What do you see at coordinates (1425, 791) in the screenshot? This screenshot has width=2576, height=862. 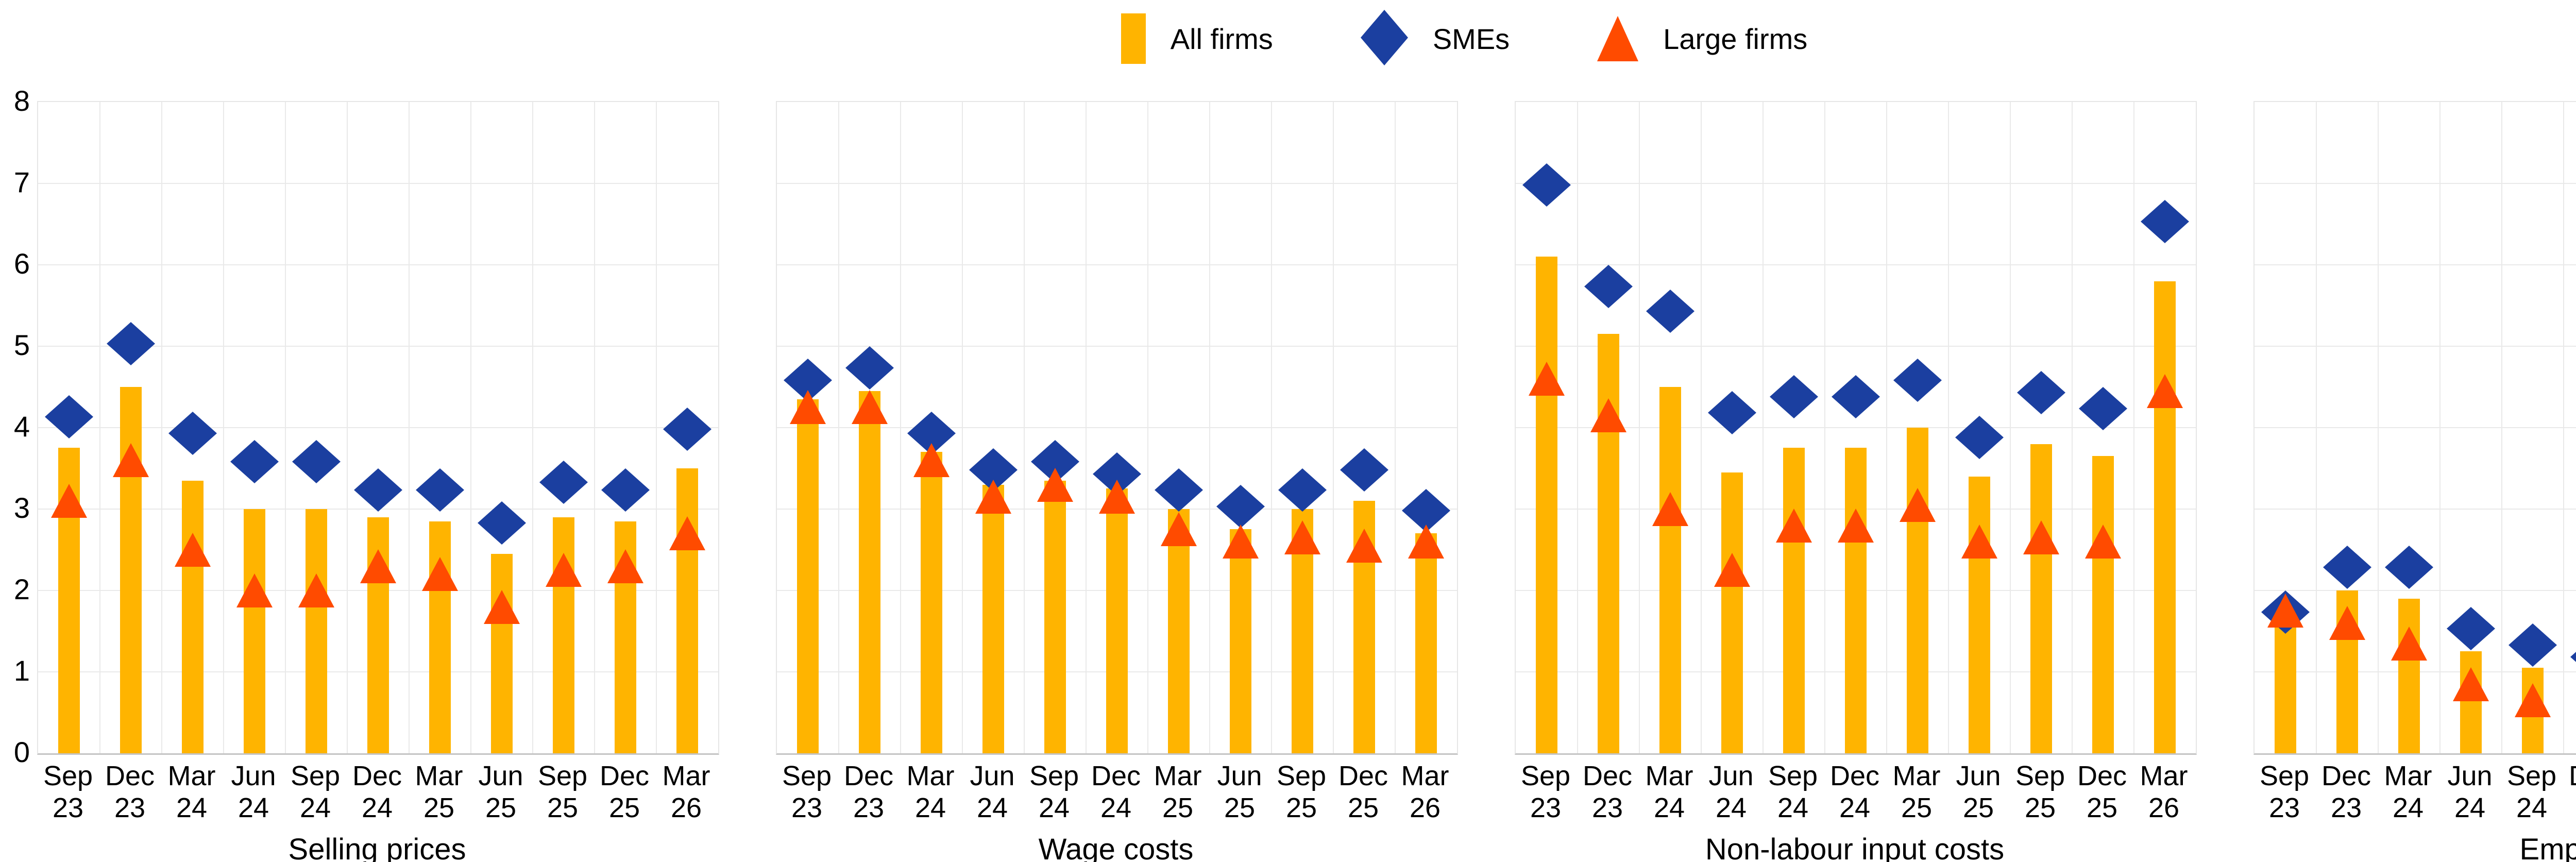 I see `x-tick-label: Mar 26` at bounding box center [1425, 791].